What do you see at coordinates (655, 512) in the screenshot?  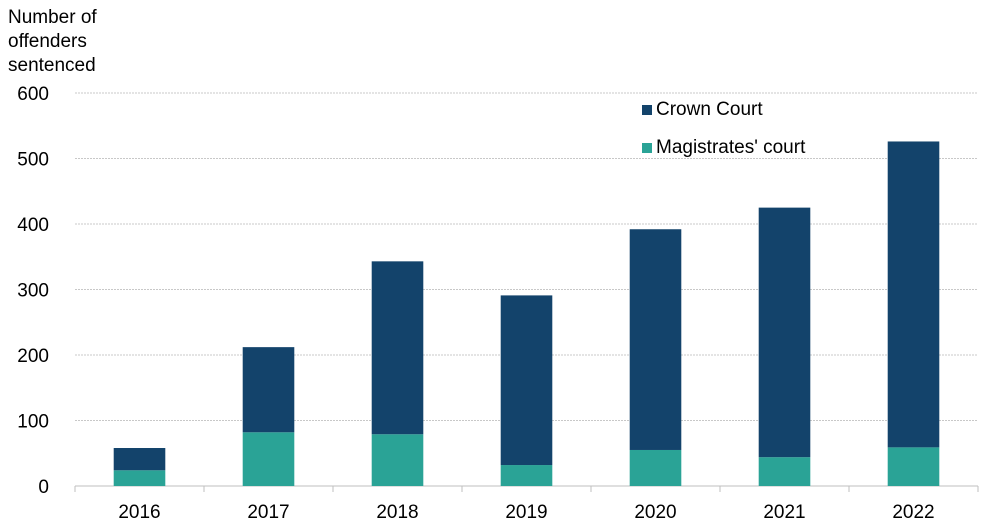 I see `x-tick-label: 2020` at bounding box center [655, 512].